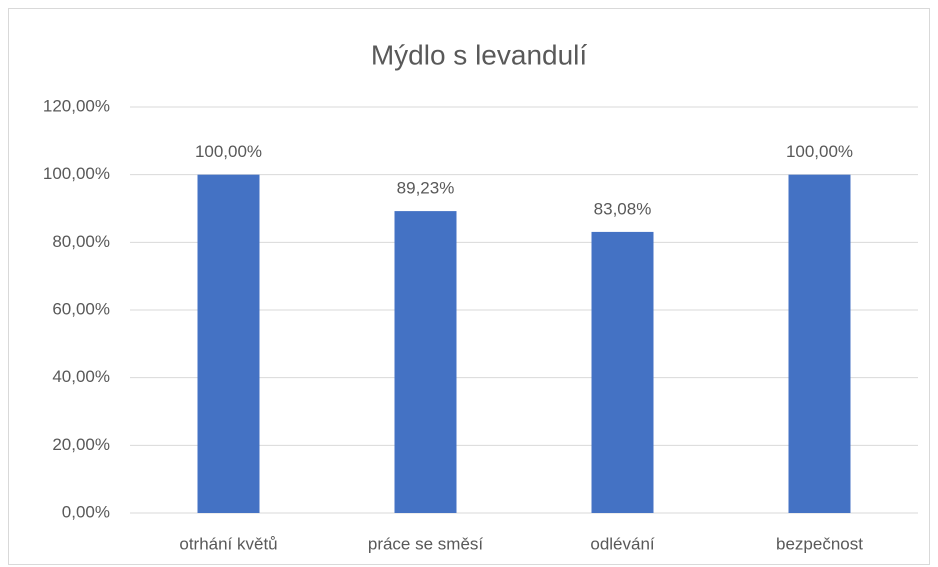 This screenshot has height=567, width=938. What do you see at coordinates (479, 54) in the screenshot?
I see `chart-title: Mýdlo s levandulí` at bounding box center [479, 54].